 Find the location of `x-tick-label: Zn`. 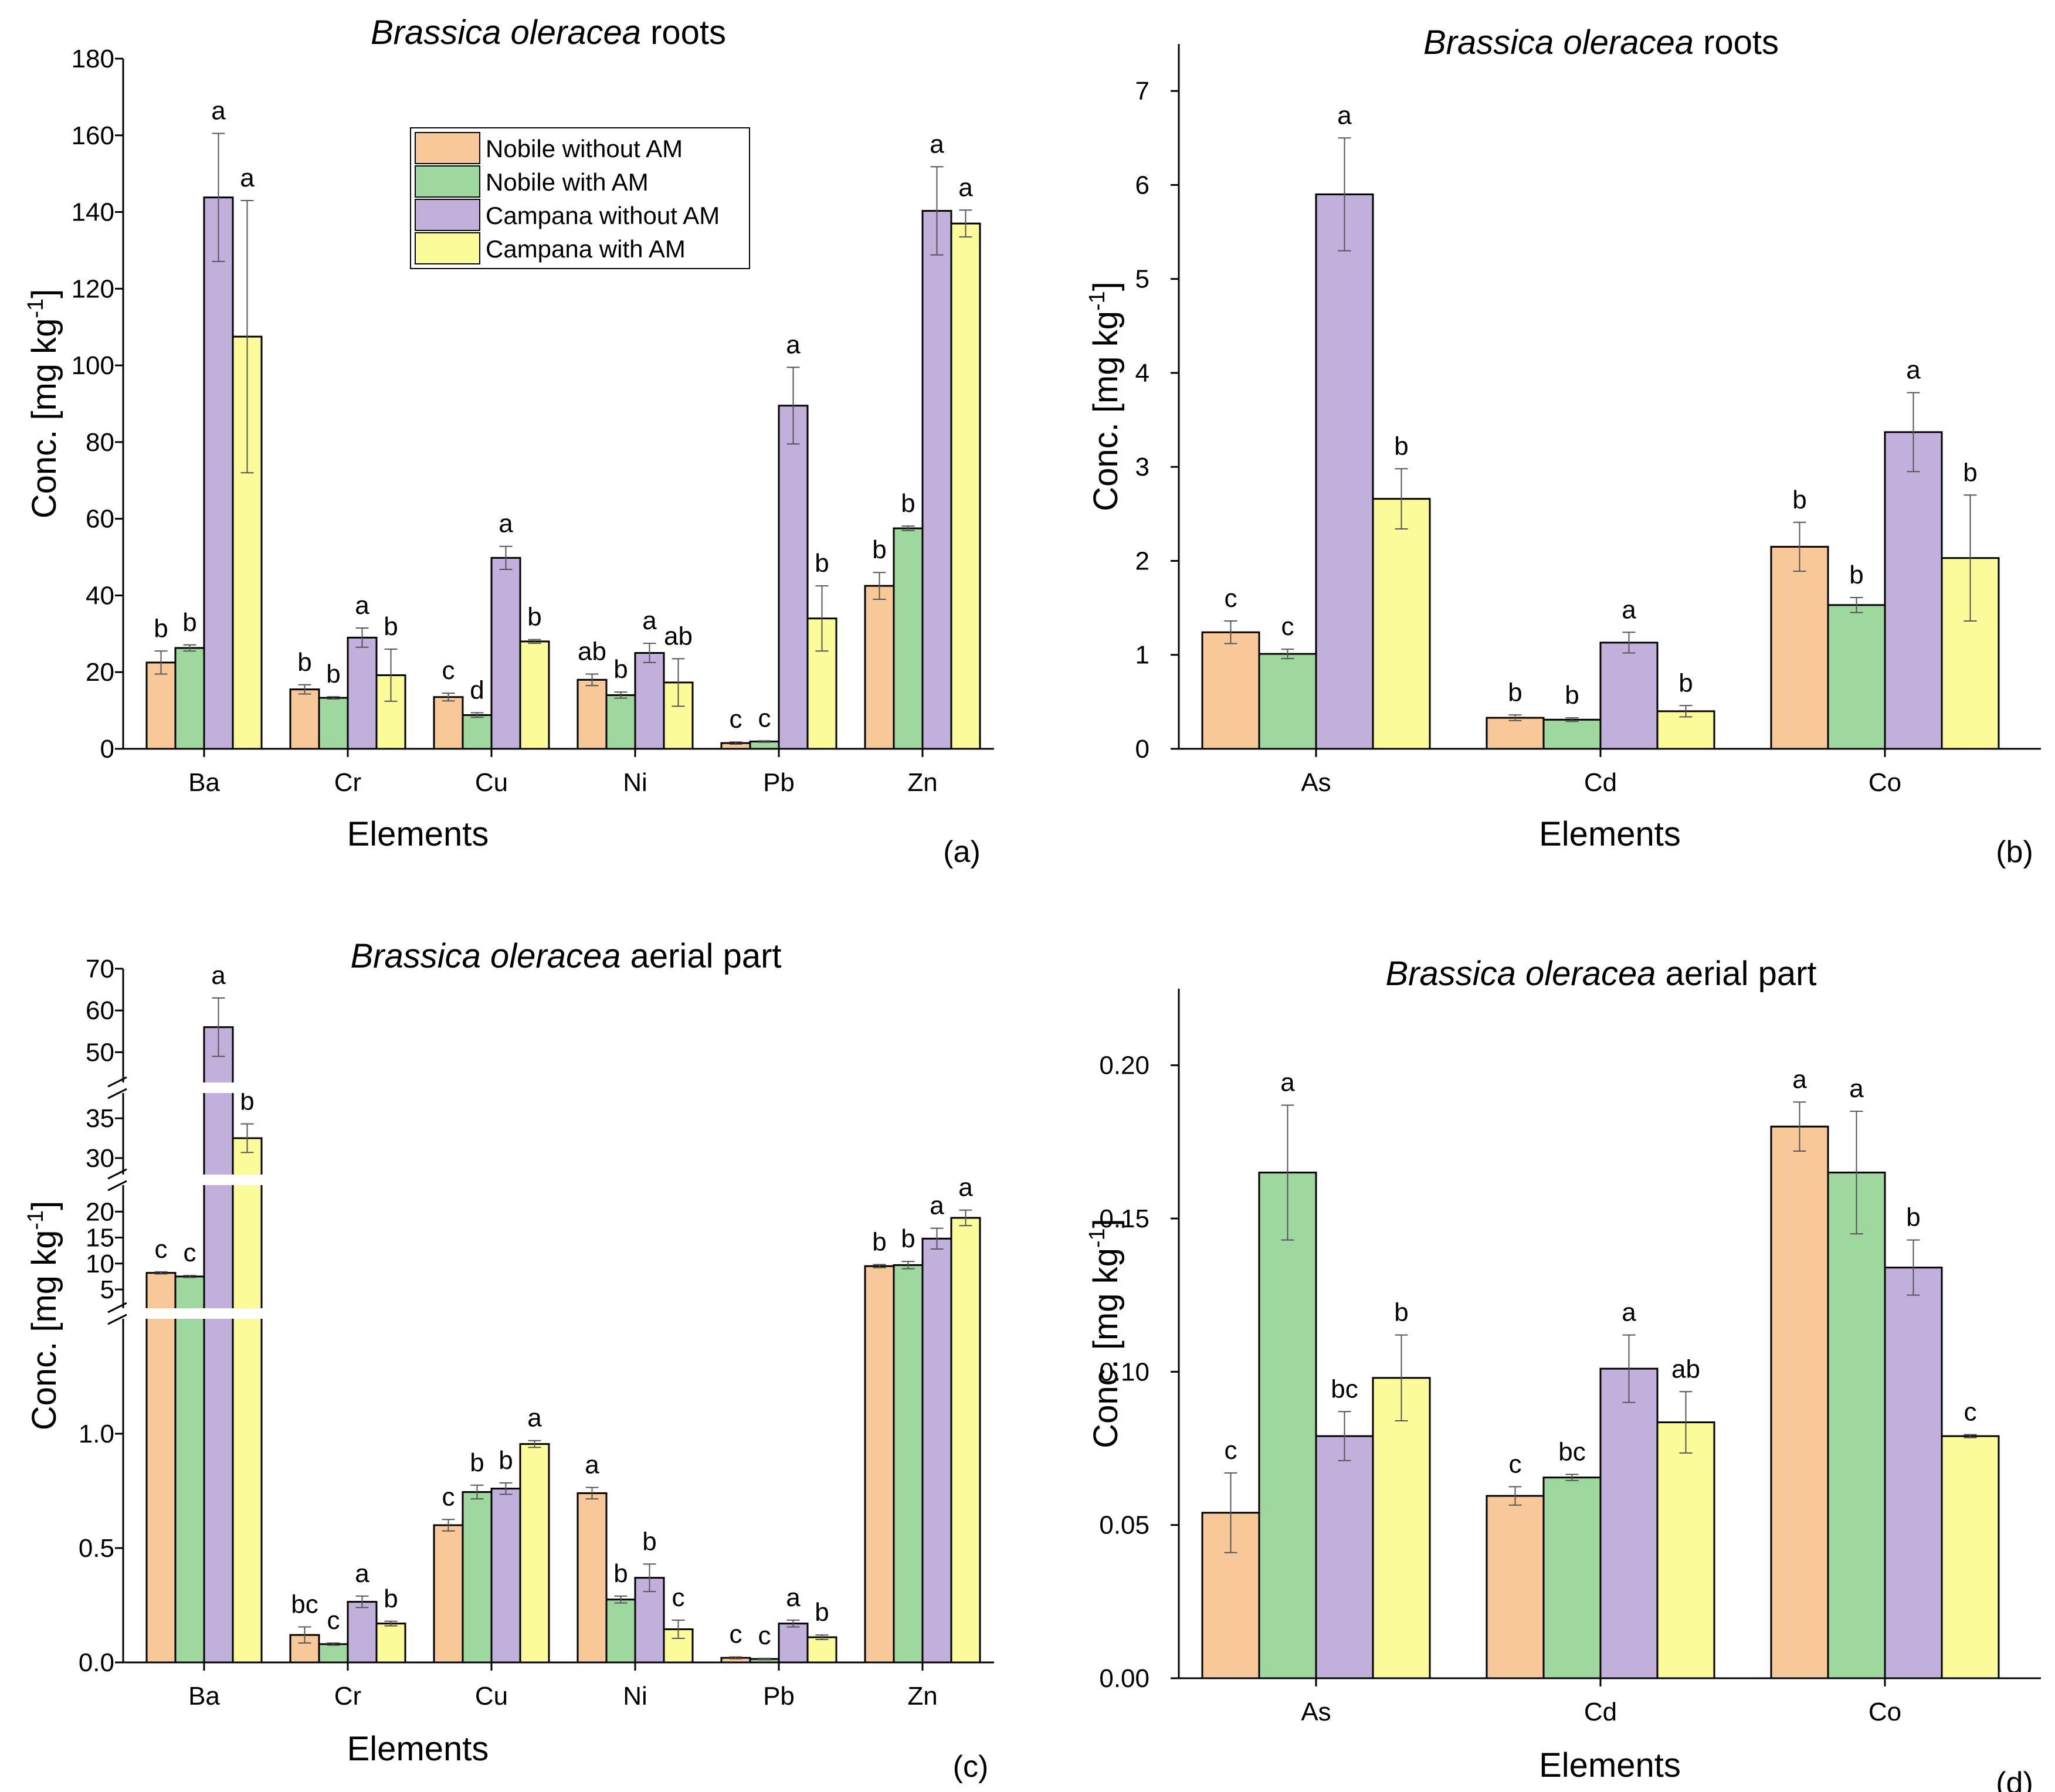

x-tick-label: Zn is located at coordinates (922, 782).